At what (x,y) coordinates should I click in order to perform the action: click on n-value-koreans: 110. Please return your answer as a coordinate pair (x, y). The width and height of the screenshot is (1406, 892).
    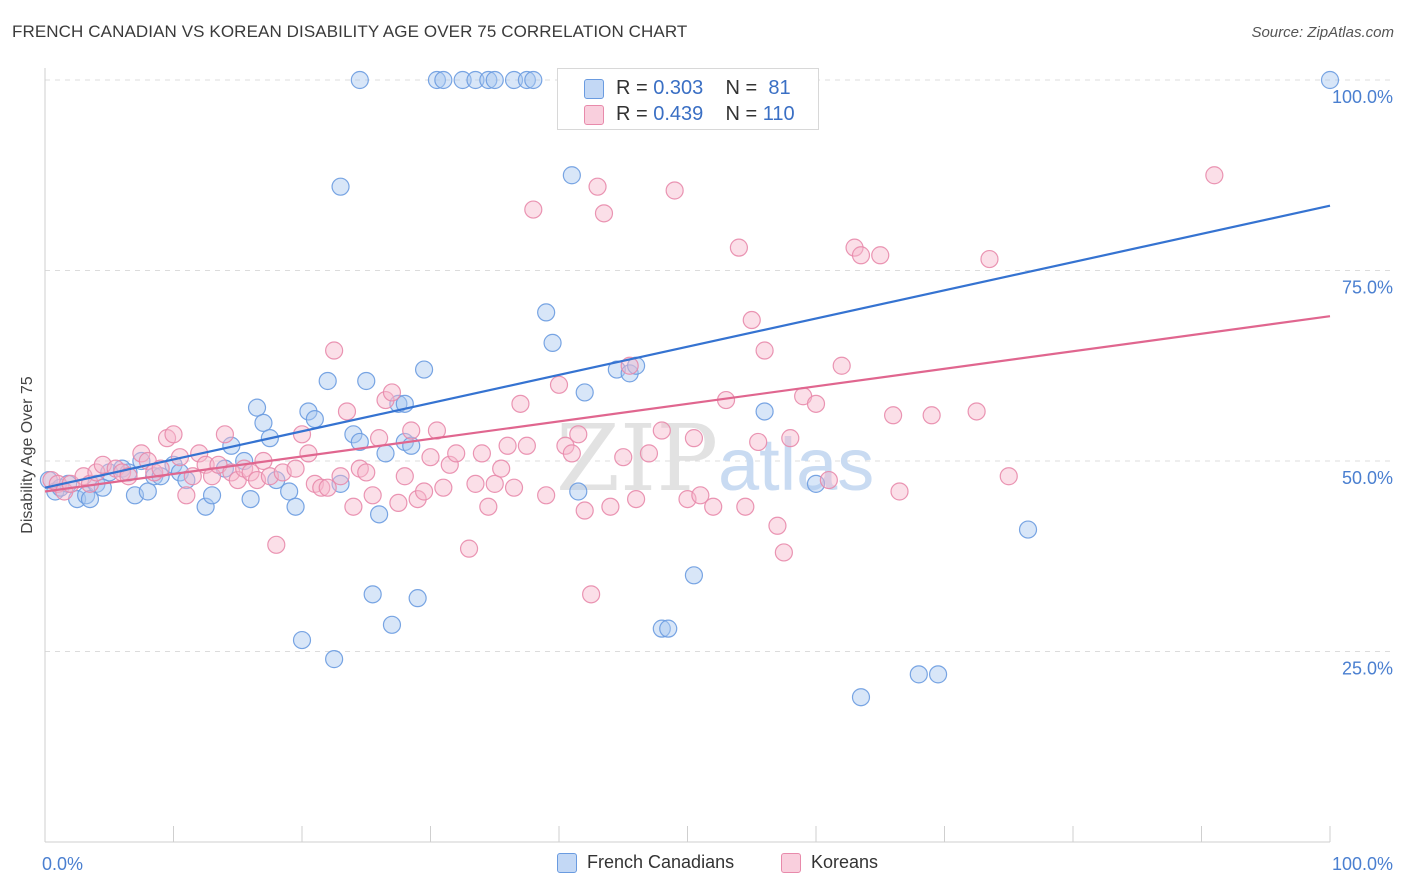
    Looking at the image, I should click on (778, 114).